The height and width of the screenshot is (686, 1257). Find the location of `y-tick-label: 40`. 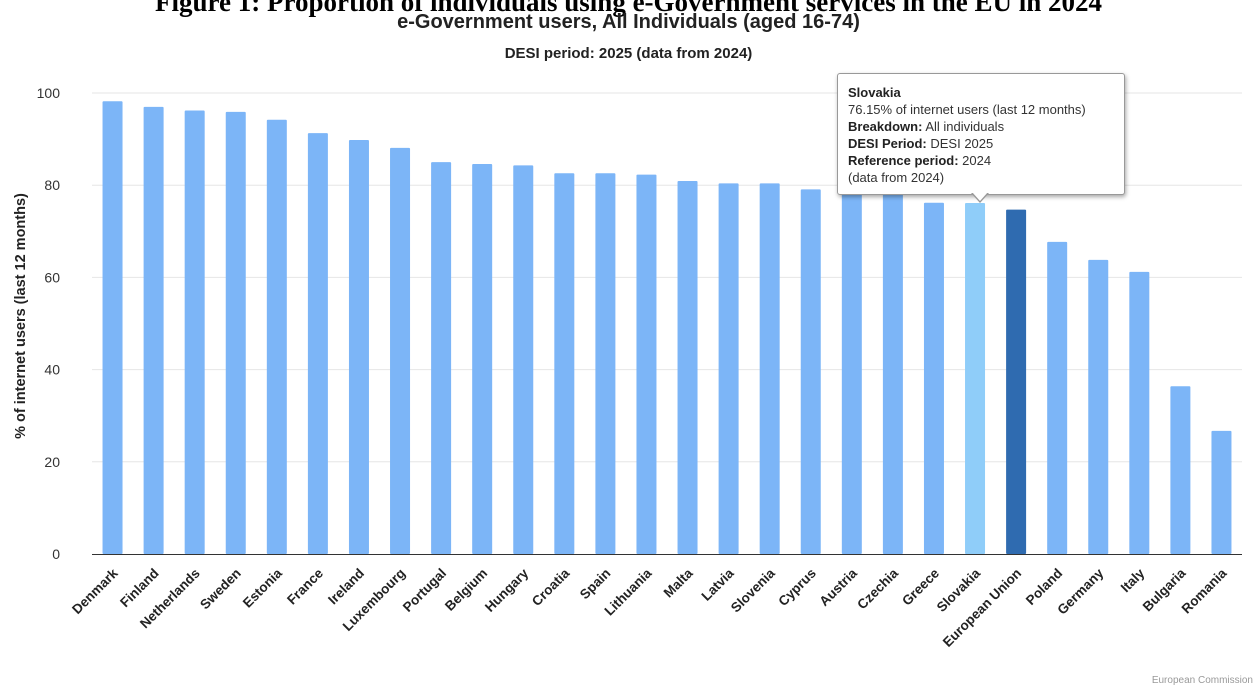

y-tick-label: 40 is located at coordinates (52, 370).